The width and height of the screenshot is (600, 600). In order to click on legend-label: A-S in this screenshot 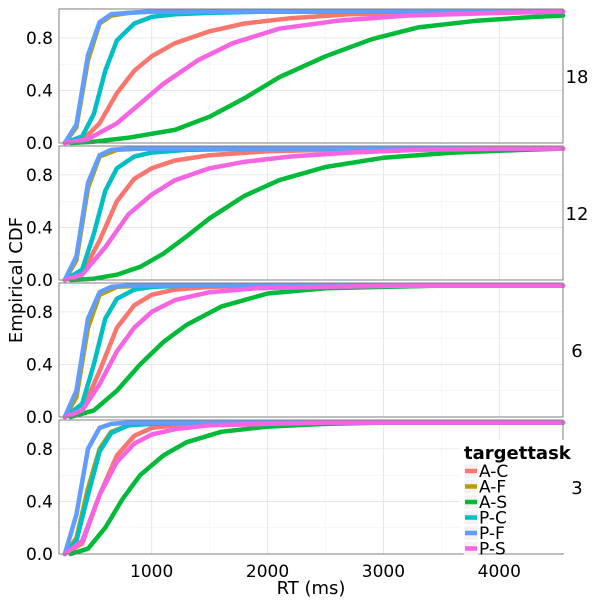, I will do `click(493, 503)`.